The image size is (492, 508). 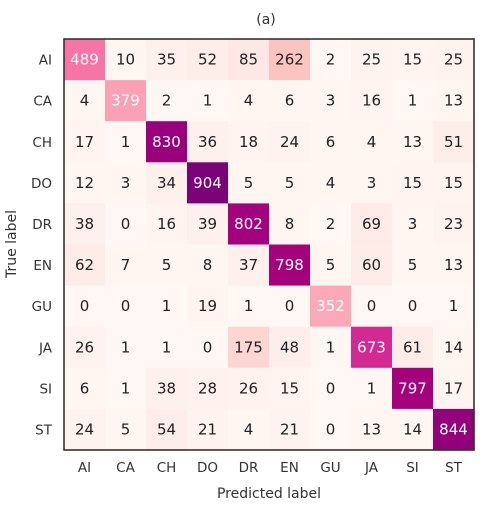 I want to click on cell-value-label: 28, so click(x=207, y=388).